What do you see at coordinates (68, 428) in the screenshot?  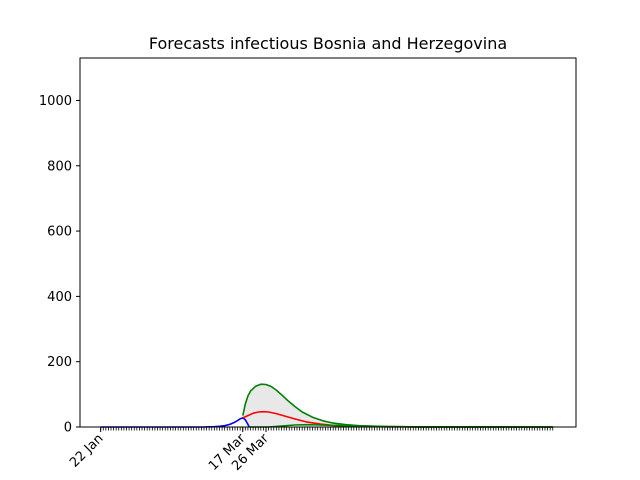 I see `y-tick-label: 0` at bounding box center [68, 428].